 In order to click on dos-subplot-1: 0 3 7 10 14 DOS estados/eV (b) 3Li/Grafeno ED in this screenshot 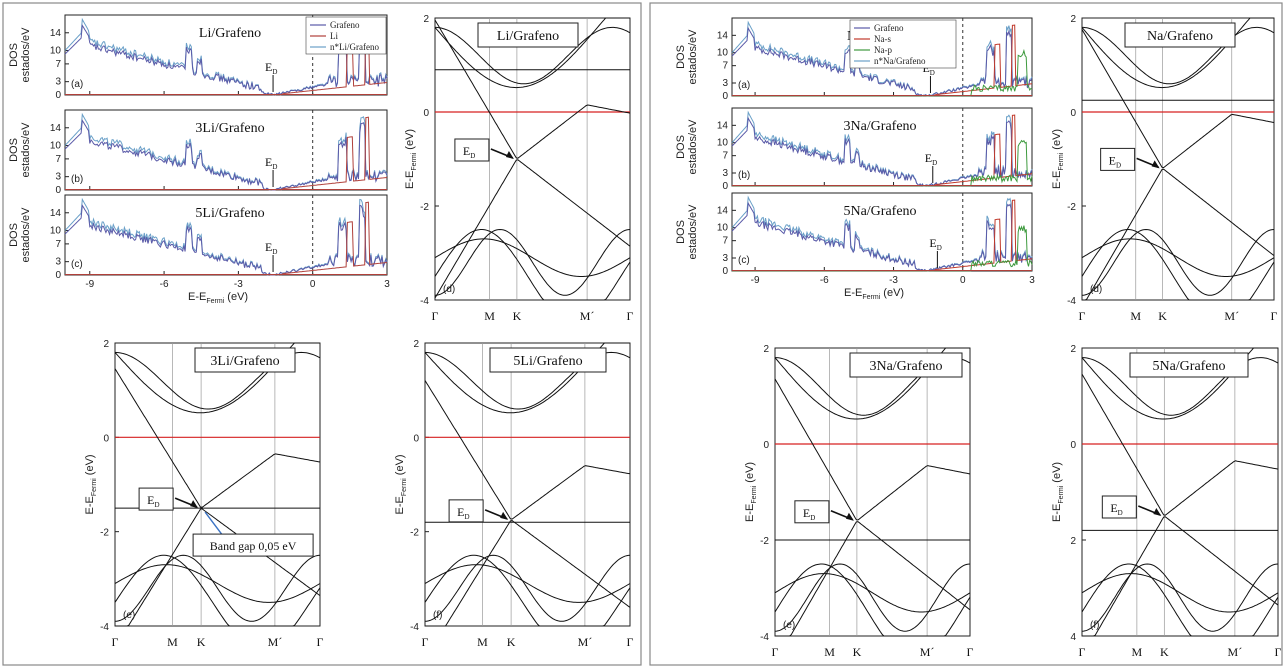, I will do `click(198, 152)`.